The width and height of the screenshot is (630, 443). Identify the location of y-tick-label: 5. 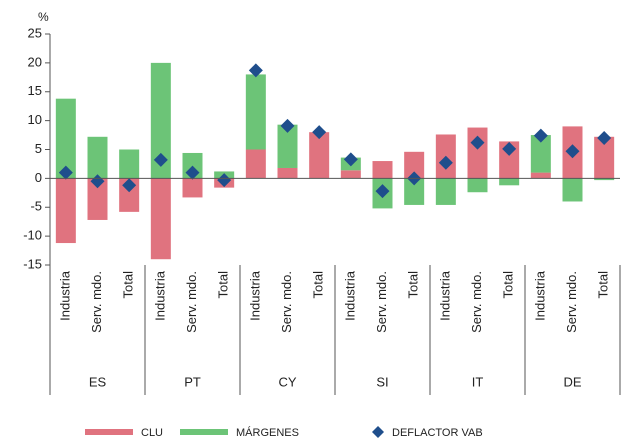
(38, 148).